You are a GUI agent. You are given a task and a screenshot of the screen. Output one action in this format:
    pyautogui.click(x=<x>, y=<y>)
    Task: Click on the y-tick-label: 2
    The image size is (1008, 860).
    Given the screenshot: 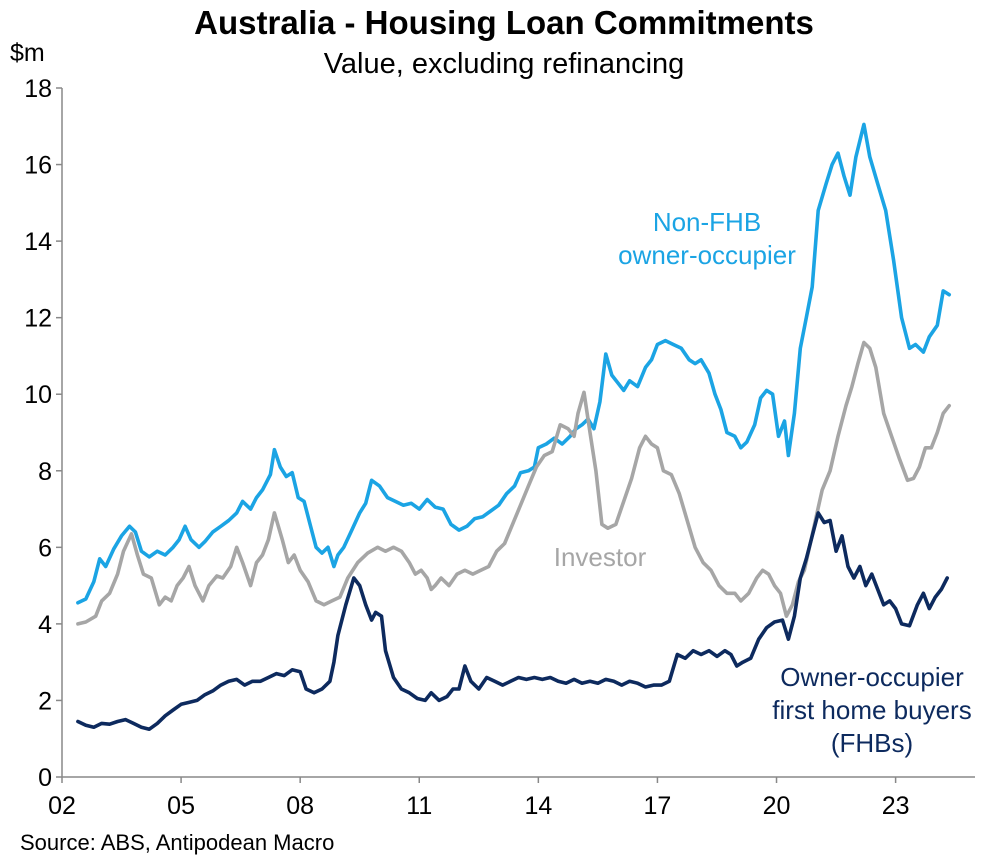 What is the action you would take?
    pyautogui.click(x=45, y=701)
    